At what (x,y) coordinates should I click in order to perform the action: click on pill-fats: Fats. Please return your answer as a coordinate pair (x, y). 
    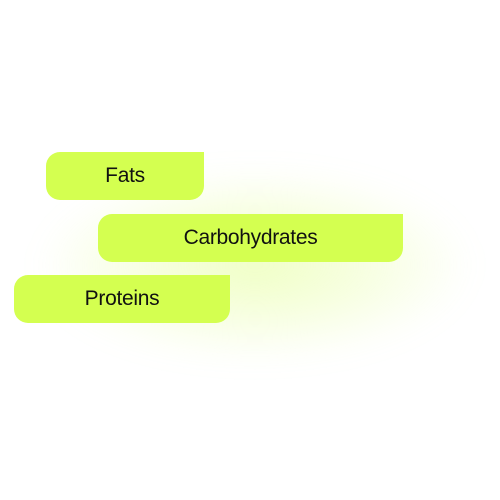
    Looking at the image, I should click on (125, 176).